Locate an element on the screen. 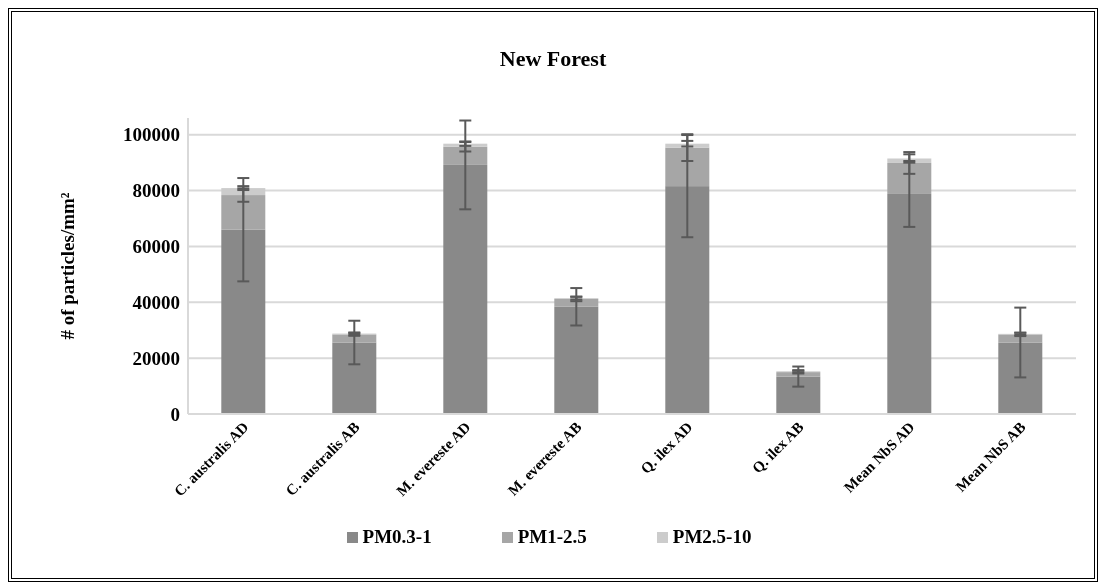 The height and width of the screenshot is (586, 1102). x-tick-label: Q. ilex AD is located at coordinates (666, 447).